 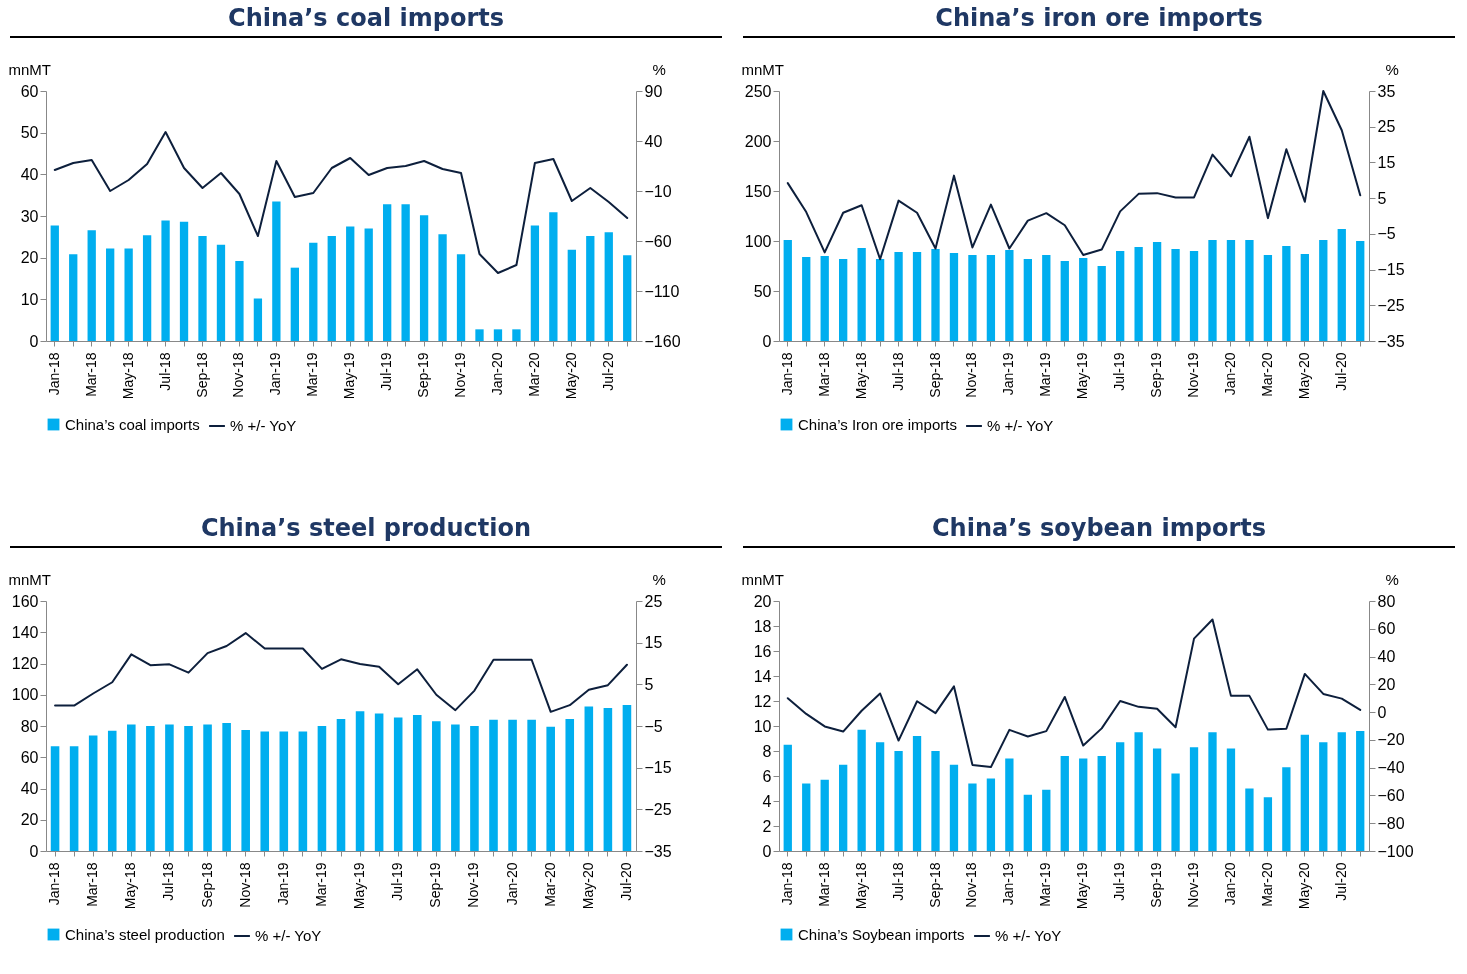 What do you see at coordinates (762, 69) in the screenshot?
I see `y-axis-title: mnMT` at bounding box center [762, 69].